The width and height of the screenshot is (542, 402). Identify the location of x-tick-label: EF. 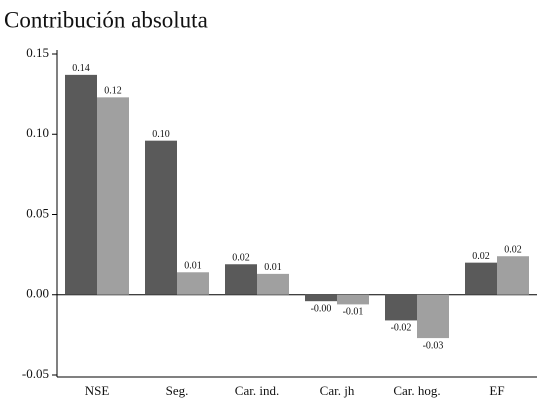
(496, 390).